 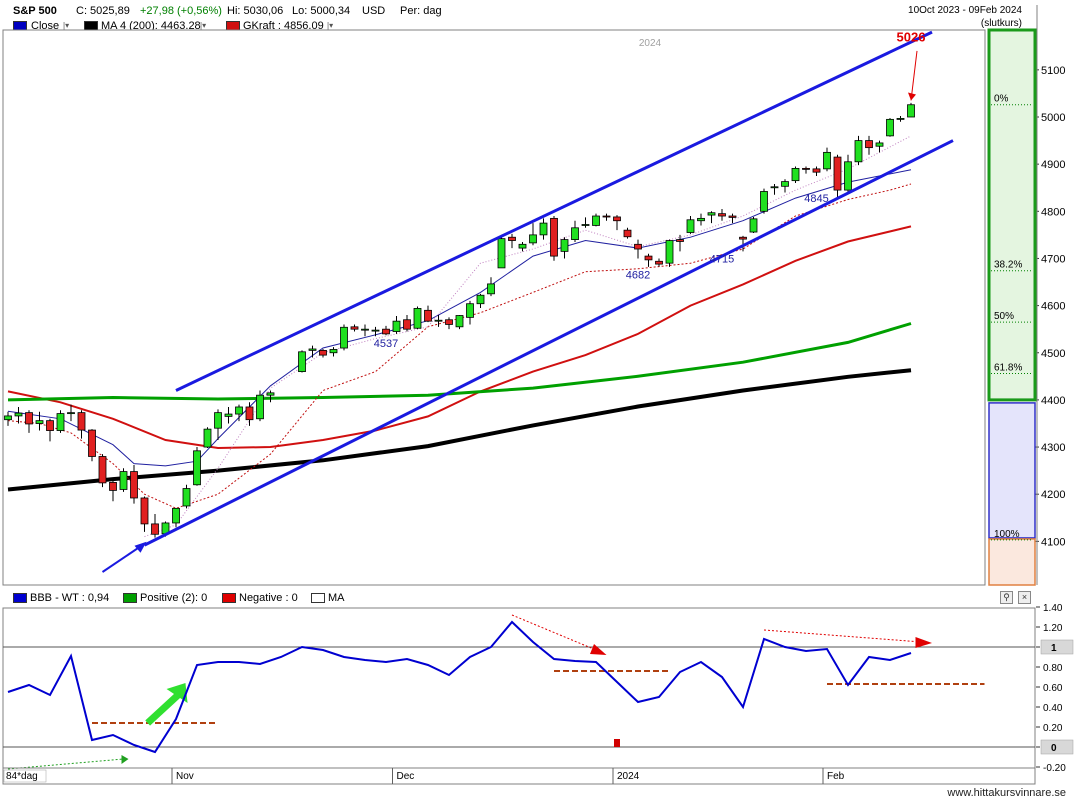 I want to click on price-tick-label: 5000, so click(x=1053, y=118).